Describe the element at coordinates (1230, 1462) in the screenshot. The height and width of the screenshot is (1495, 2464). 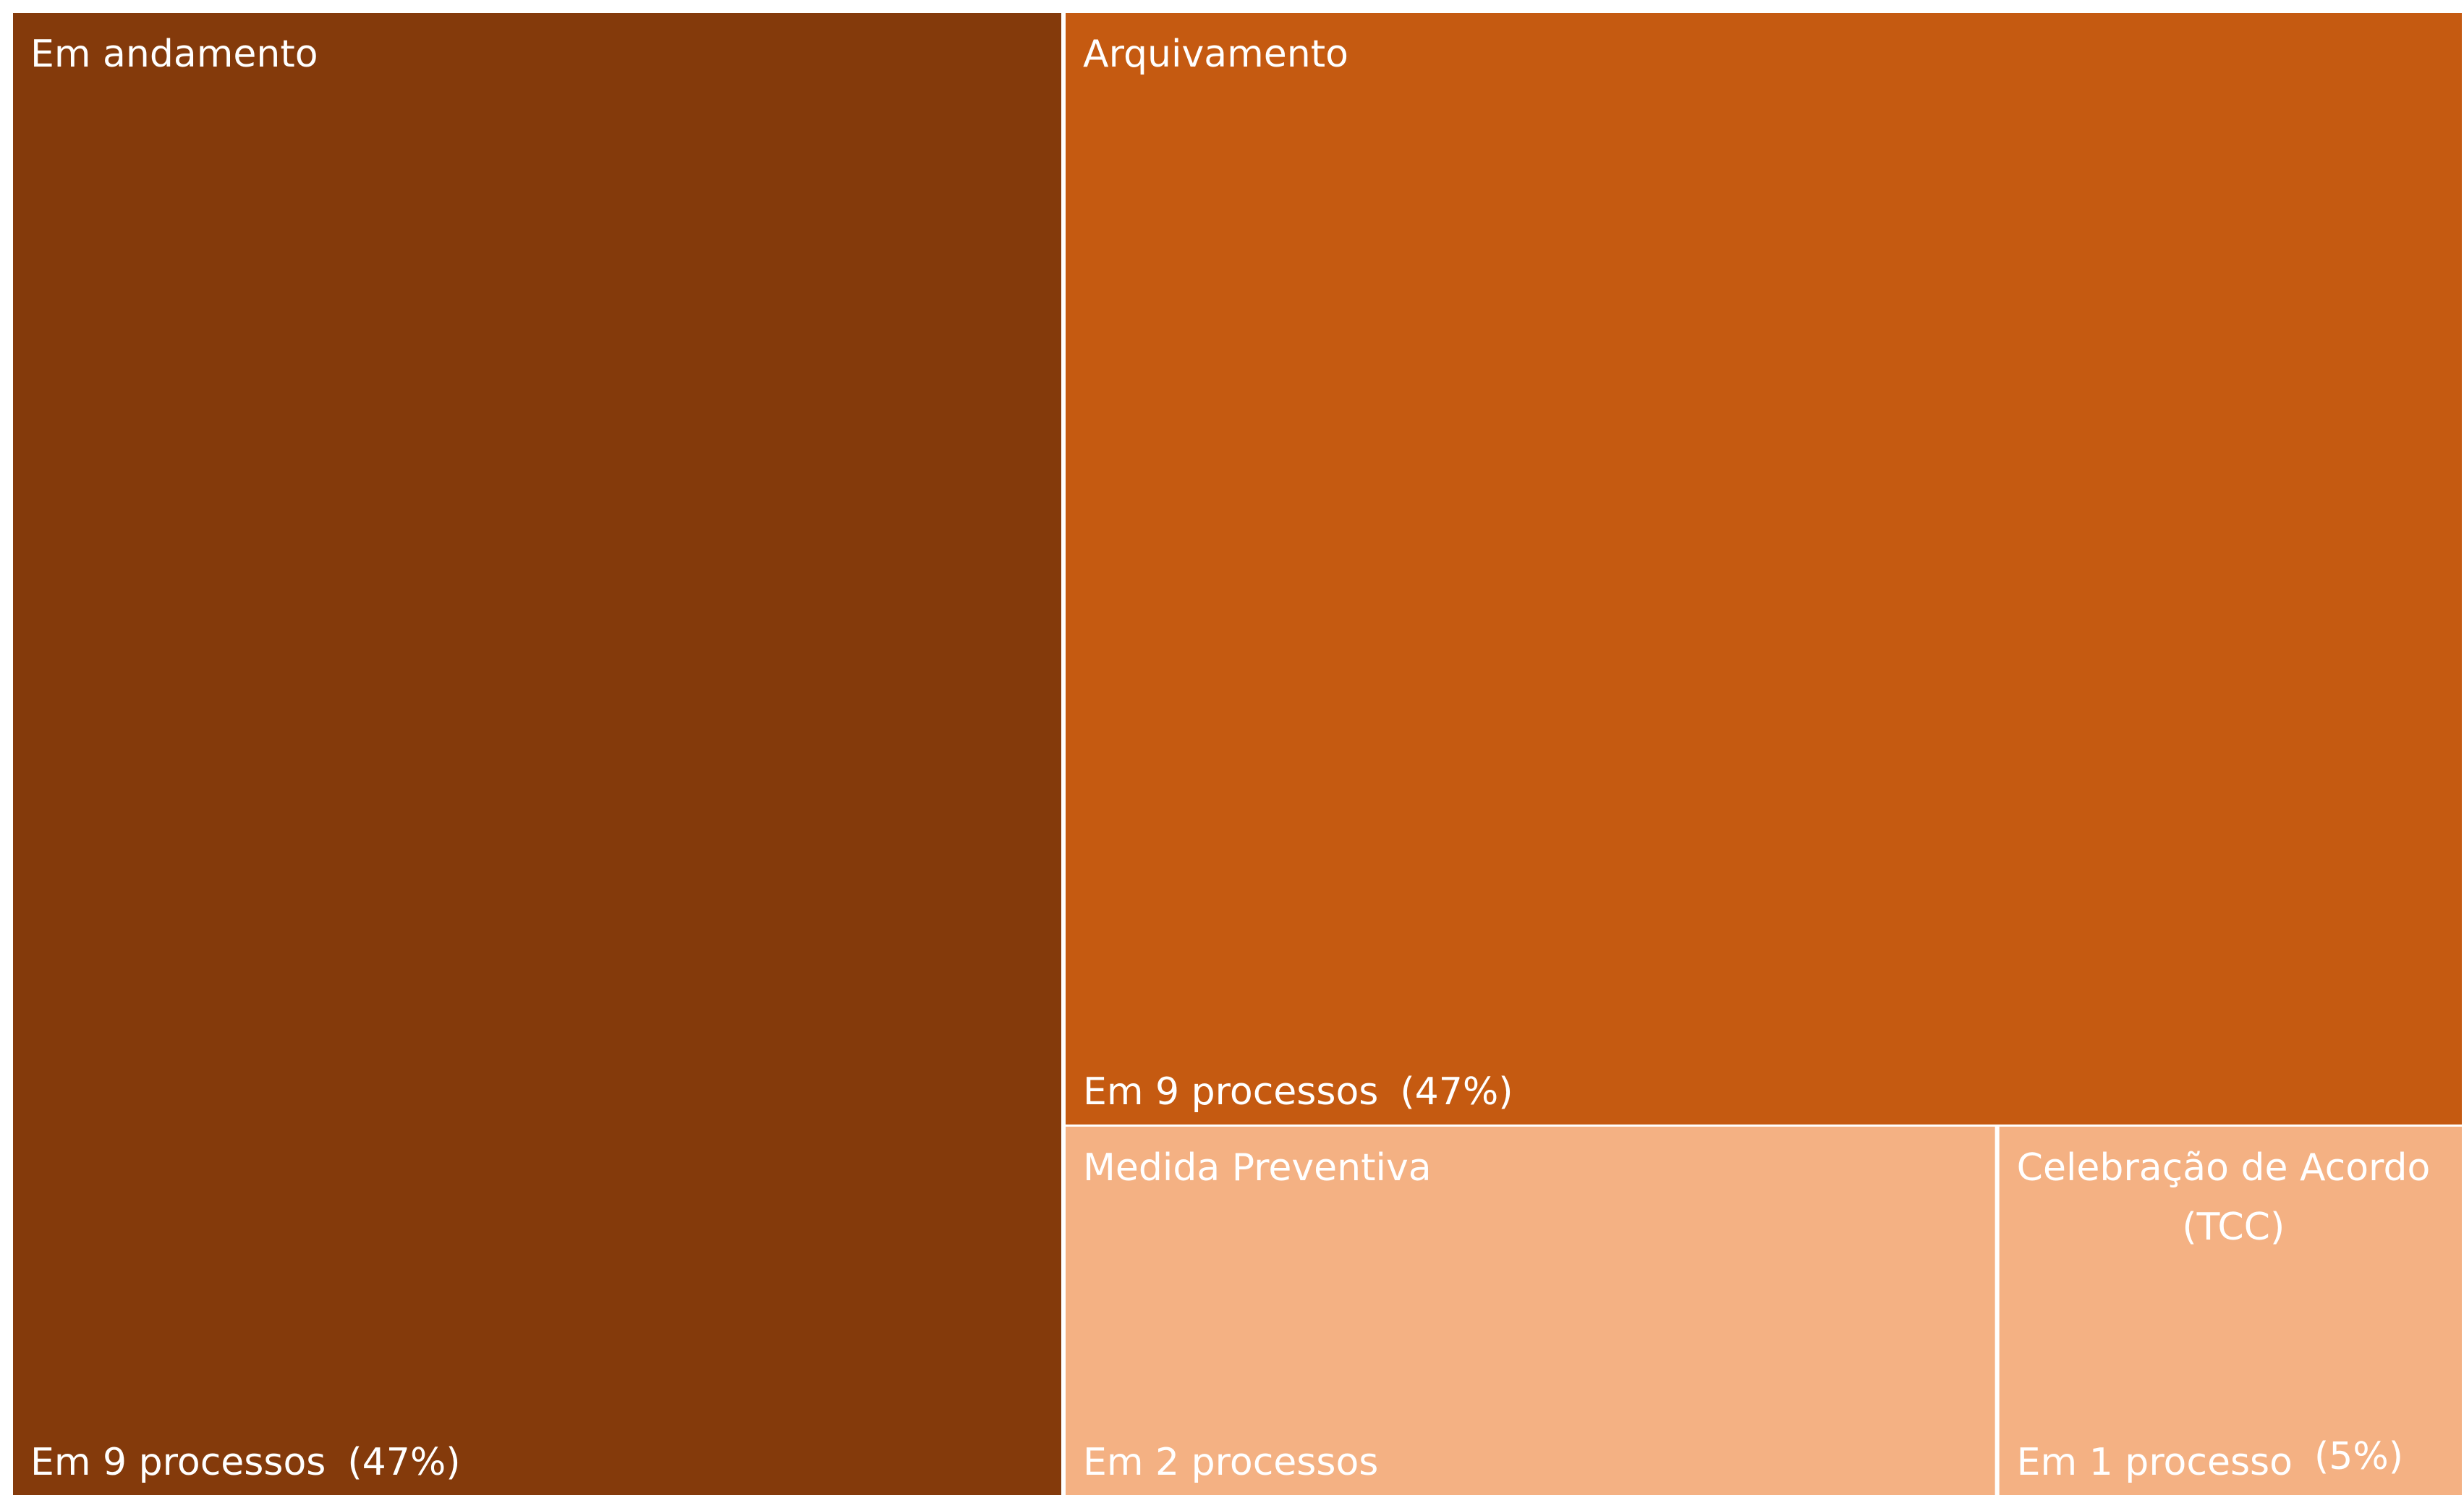
I see `tile-value-medida-preventiva: Em 2 processos` at that location.